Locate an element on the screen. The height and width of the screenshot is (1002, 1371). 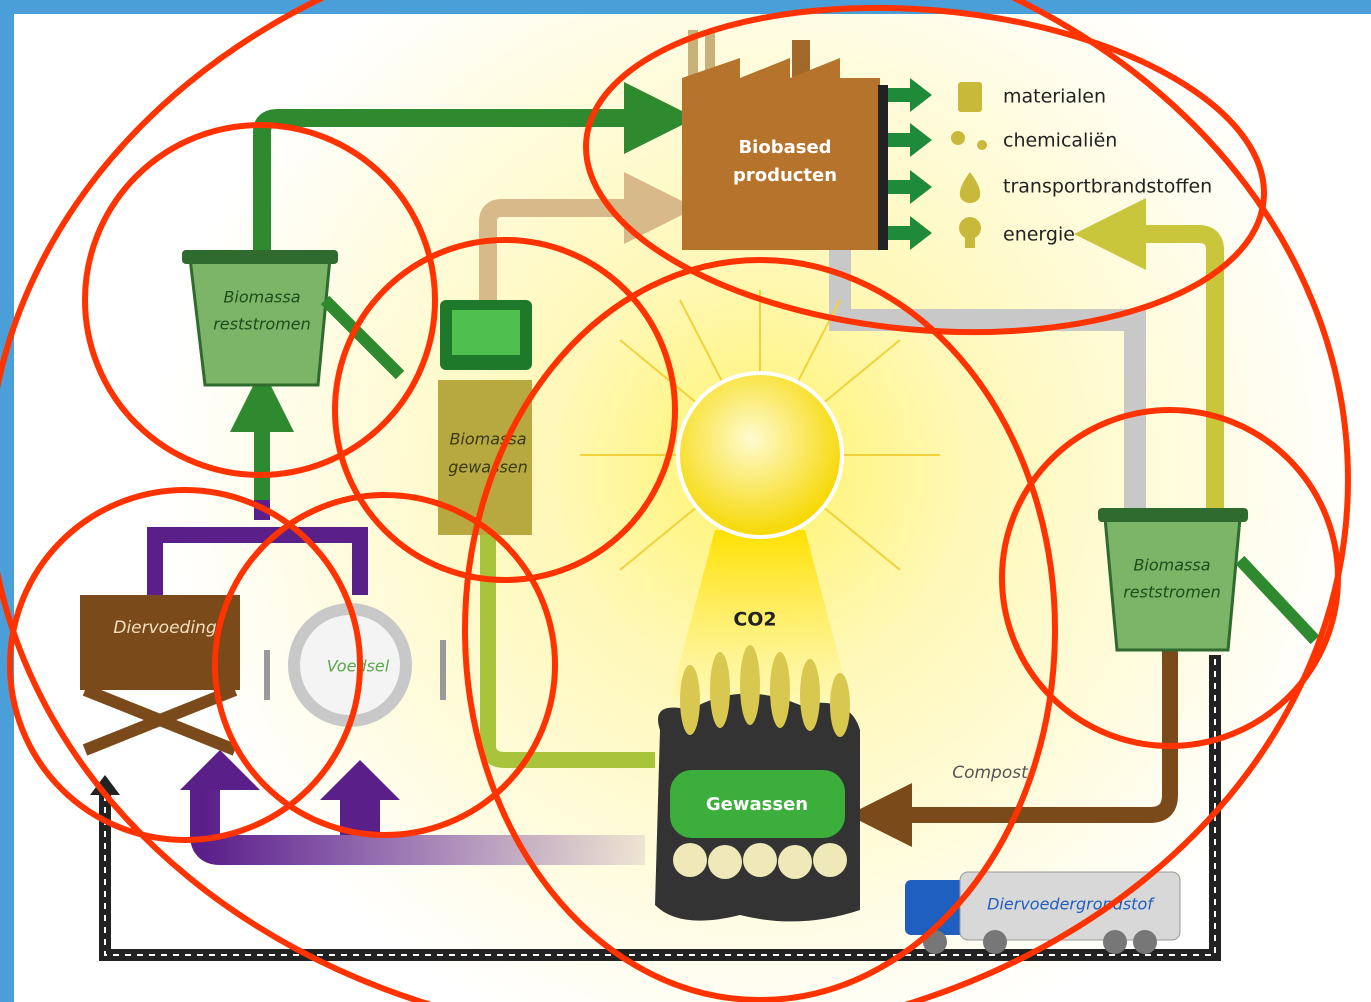
compost-label: Compost is located at coordinates (990, 773).